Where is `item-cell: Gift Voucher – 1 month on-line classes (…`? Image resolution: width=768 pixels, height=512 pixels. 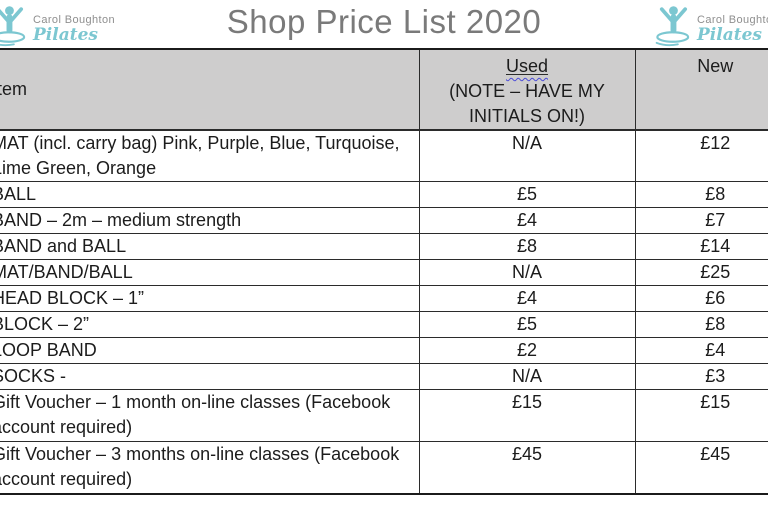 item-cell: Gift Voucher – 1 month on-line classes (… is located at coordinates (210, 415).